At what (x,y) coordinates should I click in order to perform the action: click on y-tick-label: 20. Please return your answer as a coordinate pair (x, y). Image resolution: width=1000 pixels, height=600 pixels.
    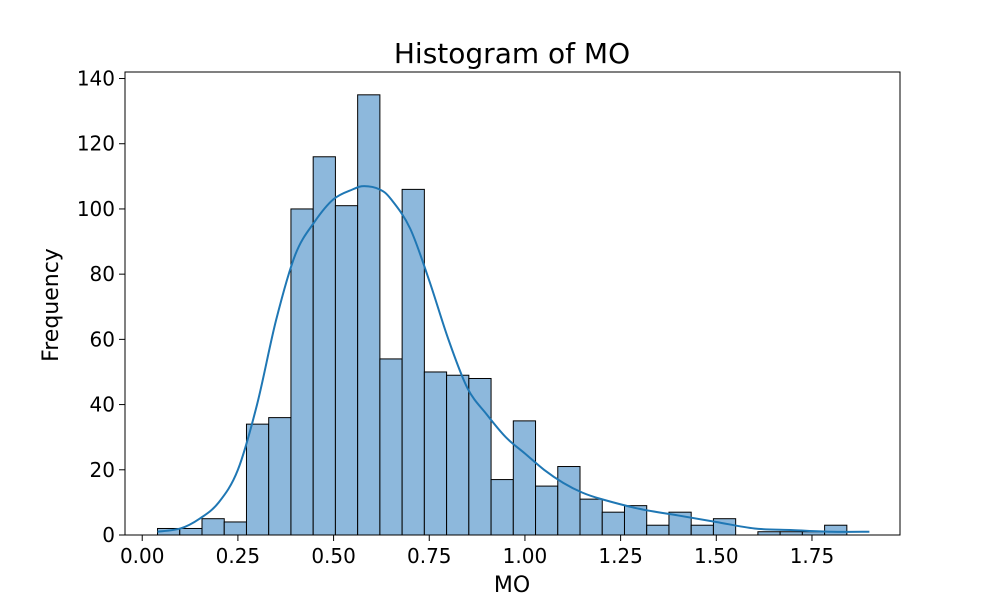
    Looking at the image, I should click on (102, 470).